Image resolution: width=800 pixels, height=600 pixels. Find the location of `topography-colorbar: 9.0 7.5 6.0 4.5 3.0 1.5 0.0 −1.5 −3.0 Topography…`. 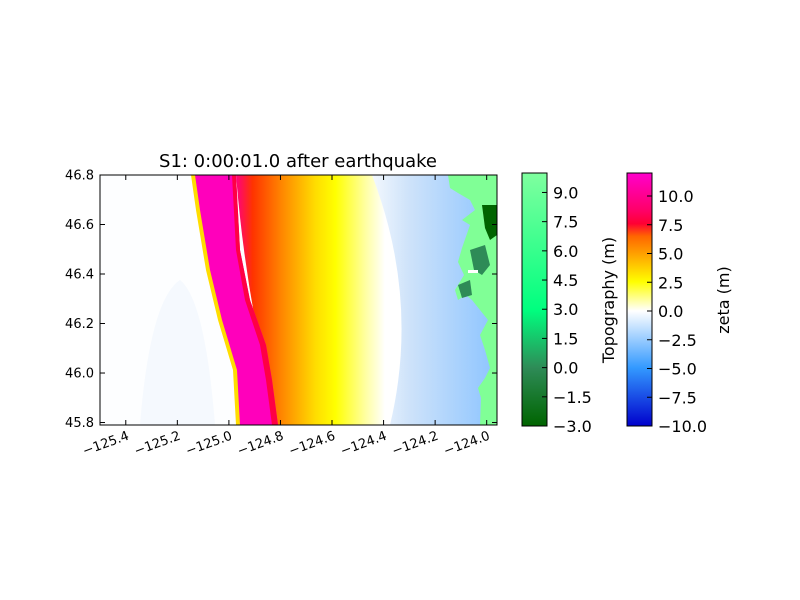

topography-colorbar: 9.0 7.5 6.0 4.5 3.0 1.5 0.0 −1.5 −3.0 Topography… is located at coordinates (569, 304).